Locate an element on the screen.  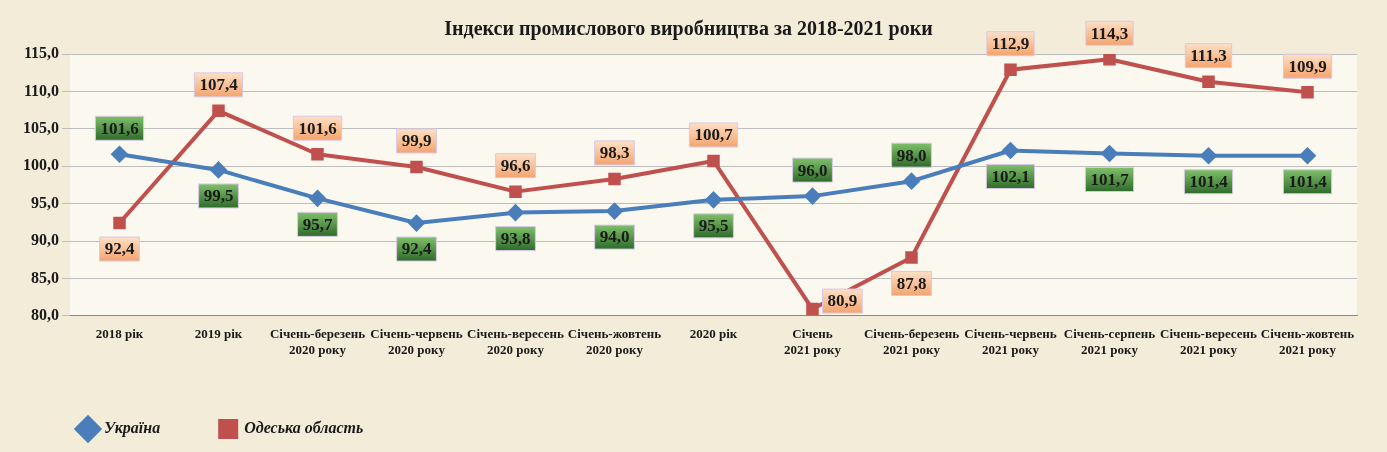
y-tick-label: 90,0 is located at coordinates (45, 240).